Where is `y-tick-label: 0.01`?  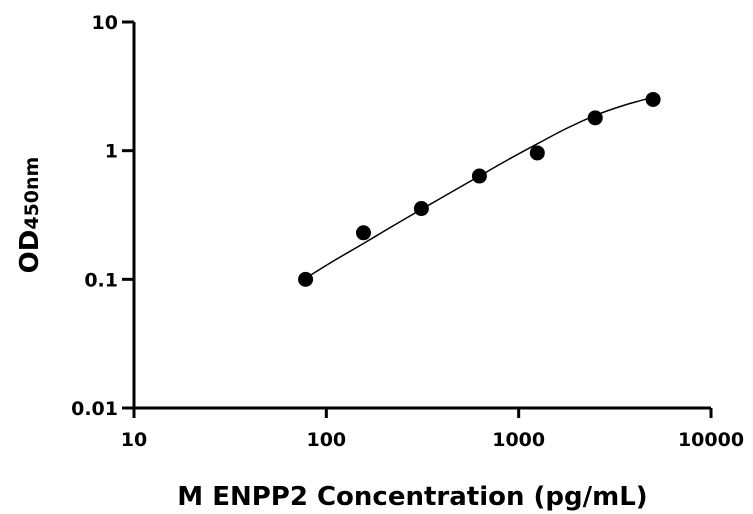
y-tick-label: 0.01 is located at coordinates (94, 409).